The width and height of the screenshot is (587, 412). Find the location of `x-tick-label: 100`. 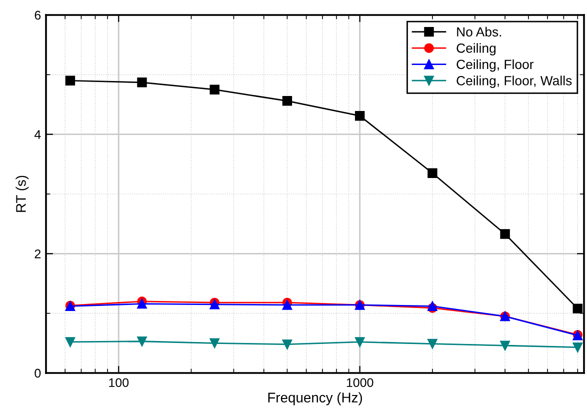

x-tick-label: 100 is located at coordinates (119, 383).